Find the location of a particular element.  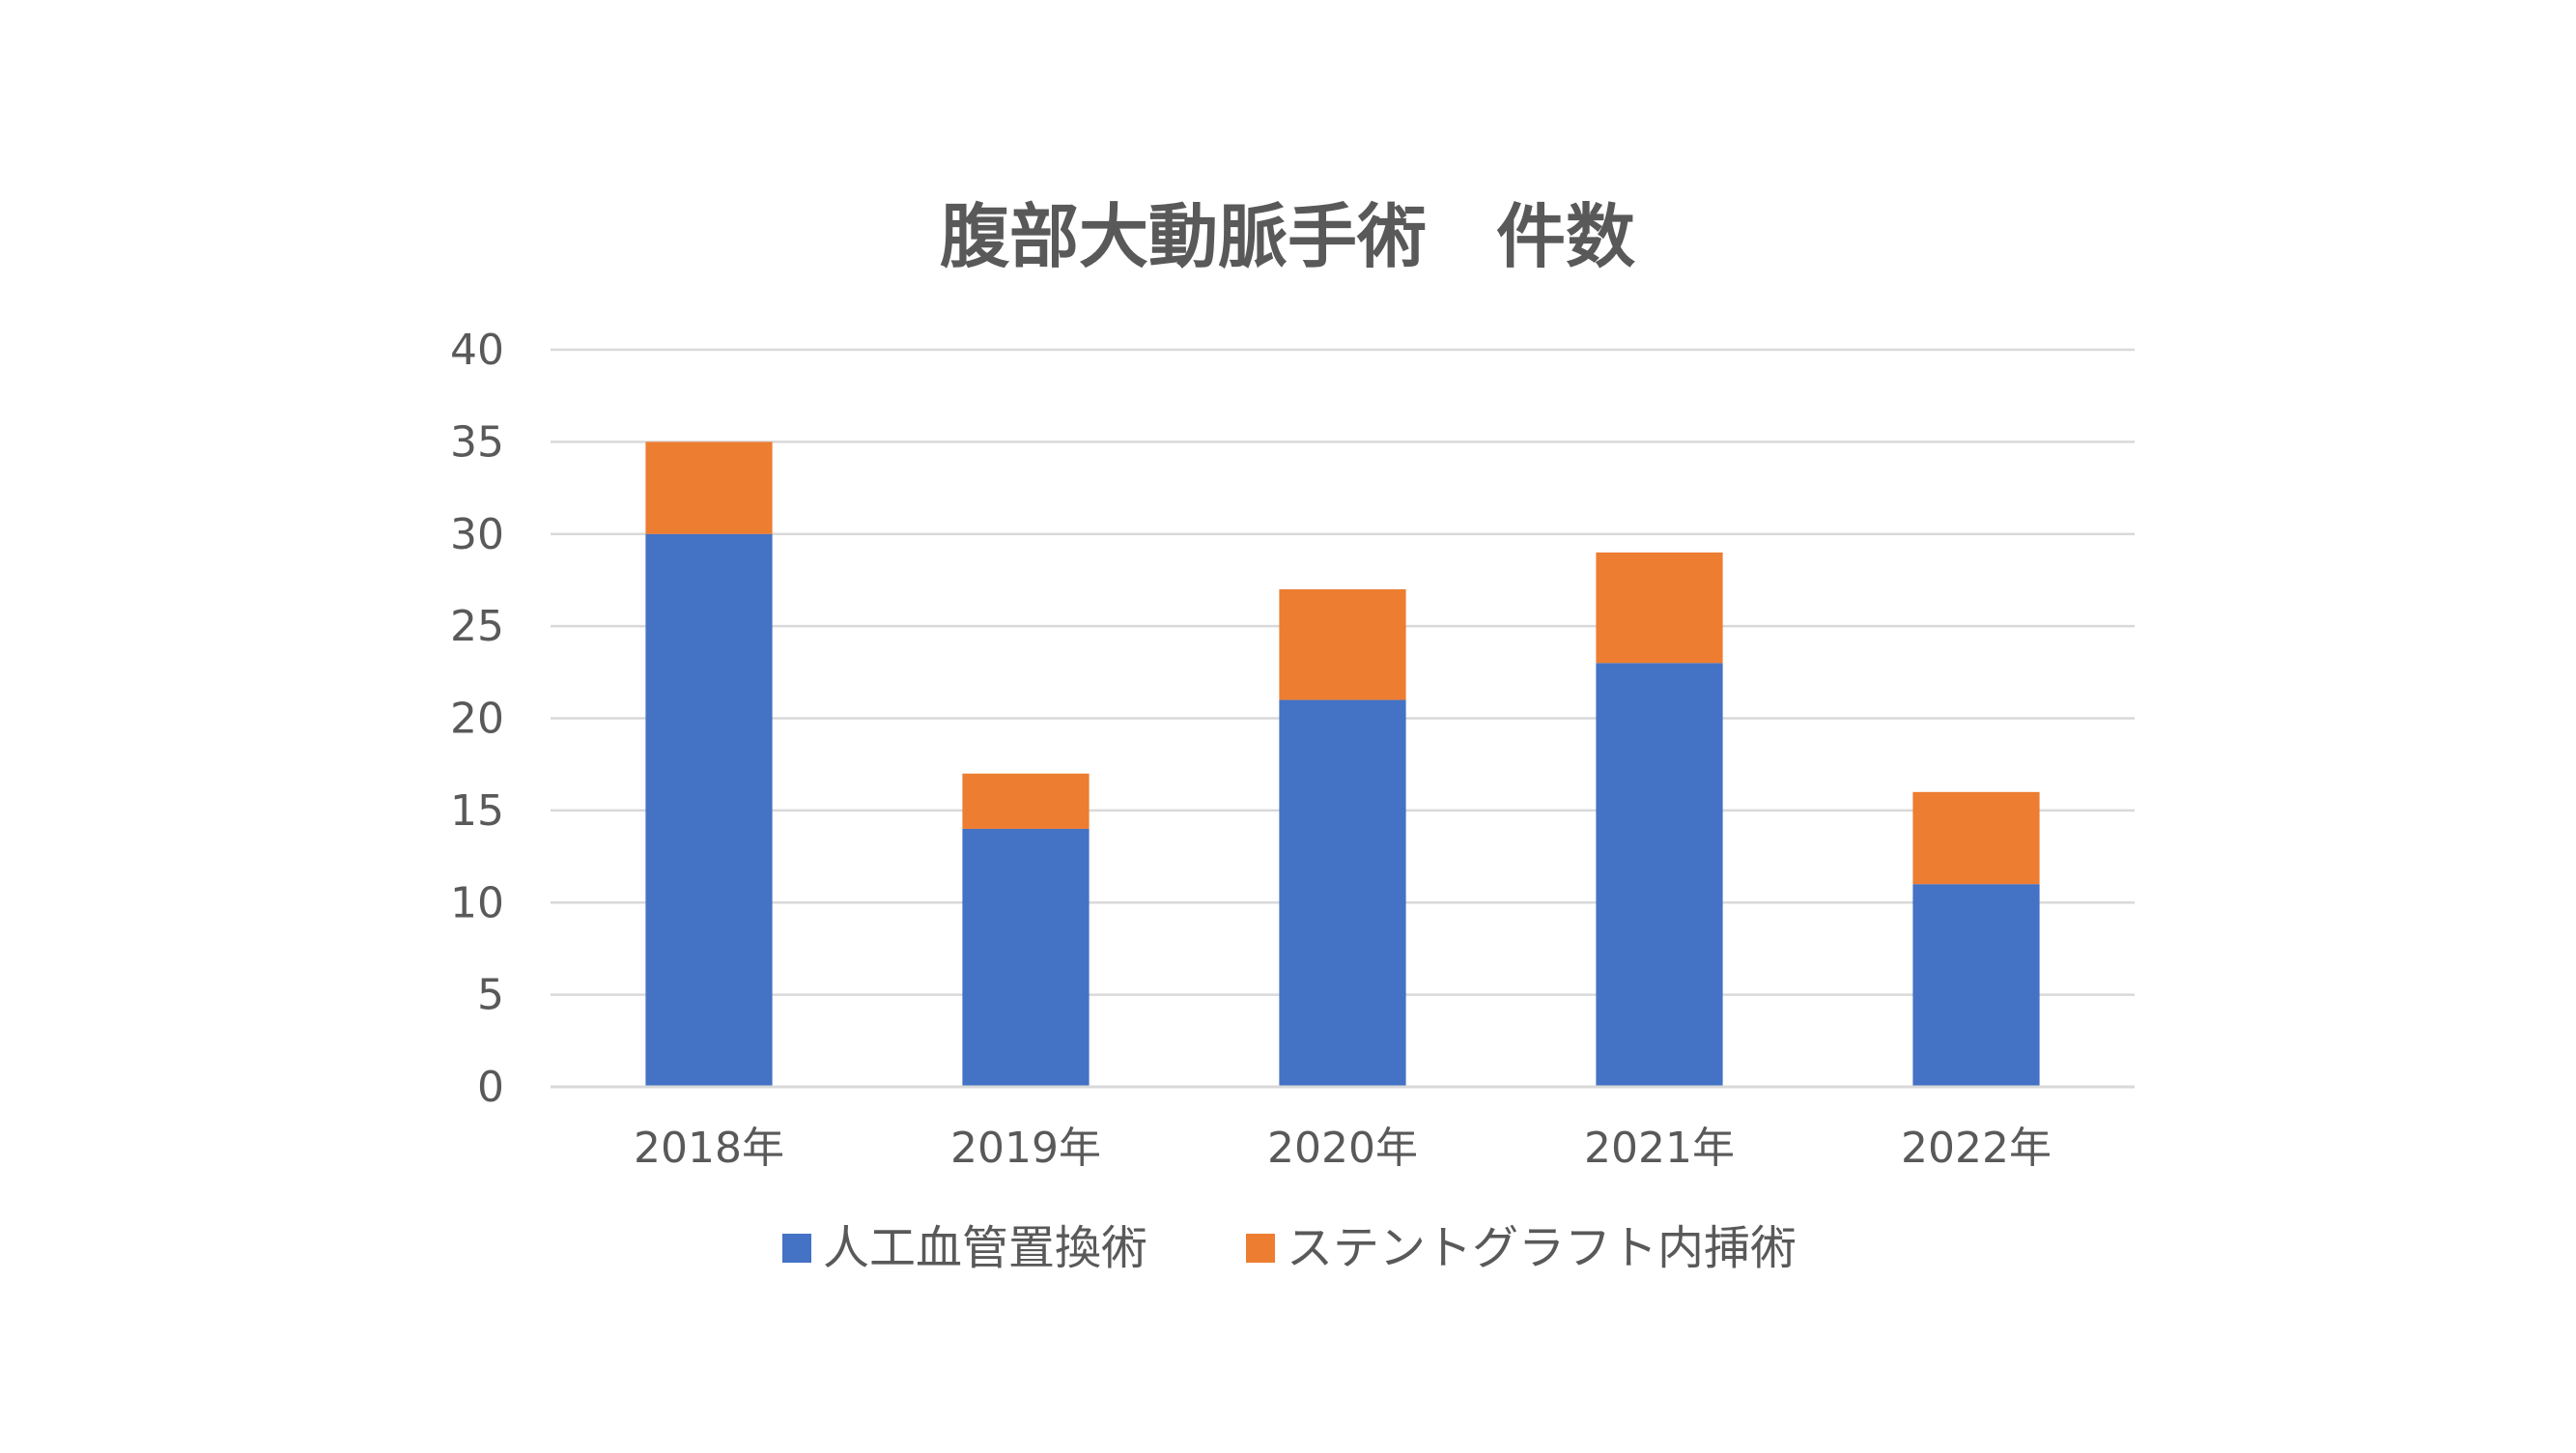

legend: 人工血管置換術 ステントグラフト内挿術 is located at coordinates (1289, 1248).